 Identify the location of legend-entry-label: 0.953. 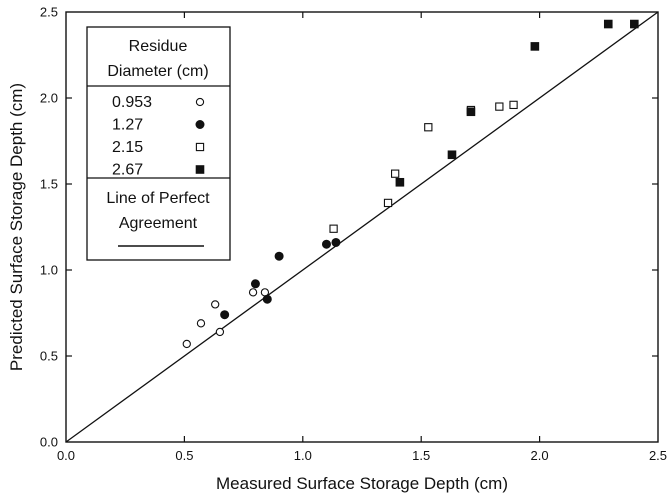
(132, 102).